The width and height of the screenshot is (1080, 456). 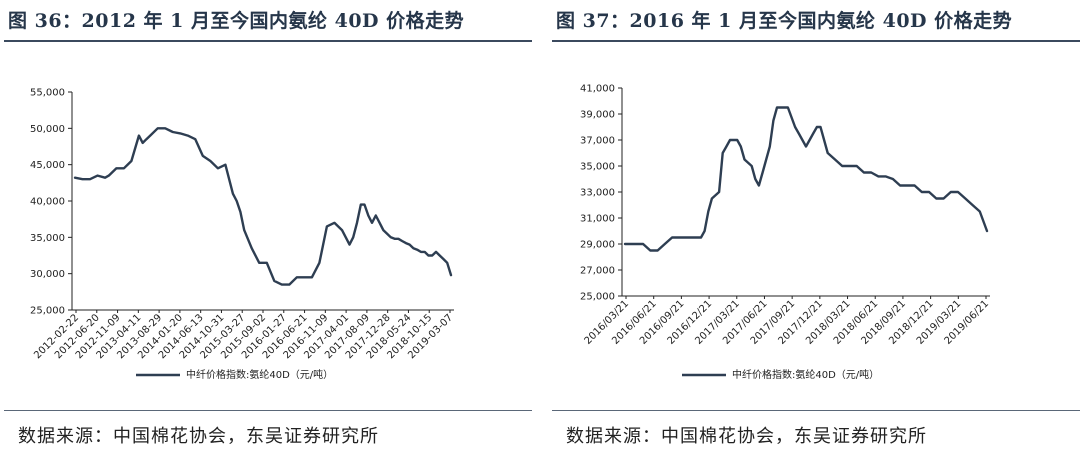 What do you see at coordinates (47, 129) in the screenshot?
I see `y-tick-label: 50,000` at bounding box center [47, 129].